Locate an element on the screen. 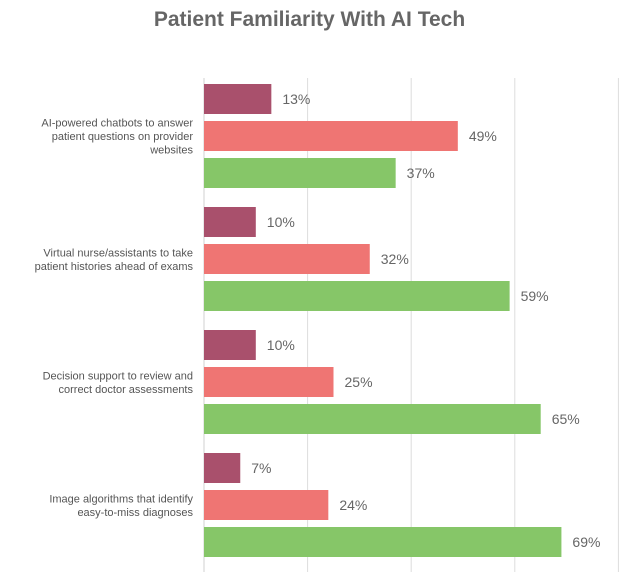 The height and width of the screenshot is (572, 619). category-label: websites is located at coordinates (171, 151).